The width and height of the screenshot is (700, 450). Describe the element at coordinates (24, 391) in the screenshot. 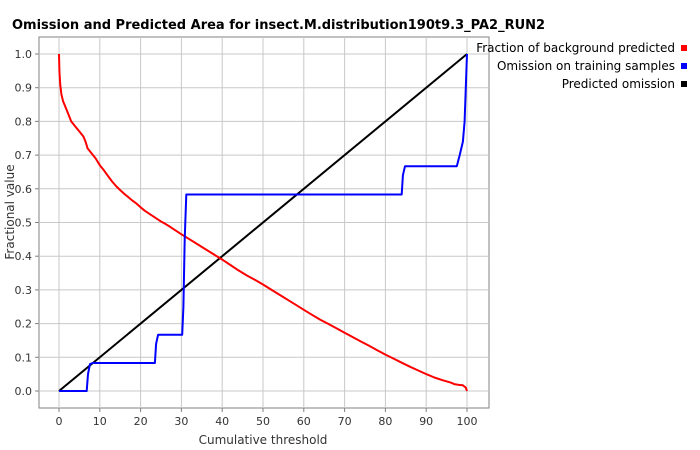

I see `y-tick-label: 0.0` at that location.